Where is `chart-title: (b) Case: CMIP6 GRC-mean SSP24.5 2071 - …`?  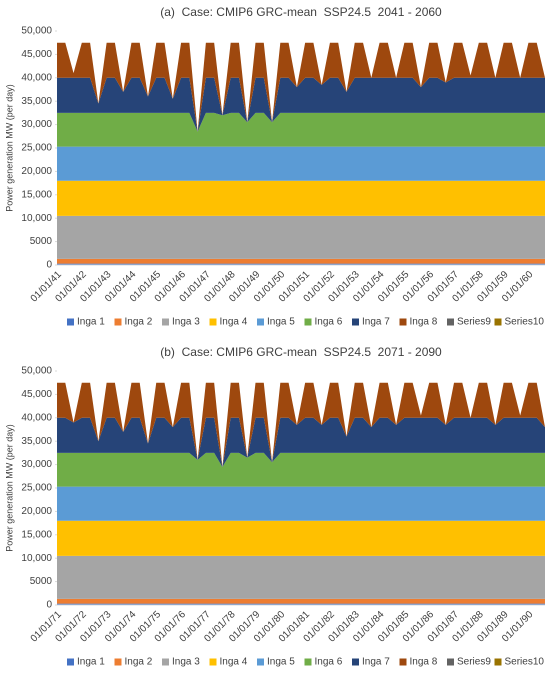 chart-title: (b) Case: CMIP6 GRC-mean SSP24.5 2071 - … is located at coordinates (301, 352).